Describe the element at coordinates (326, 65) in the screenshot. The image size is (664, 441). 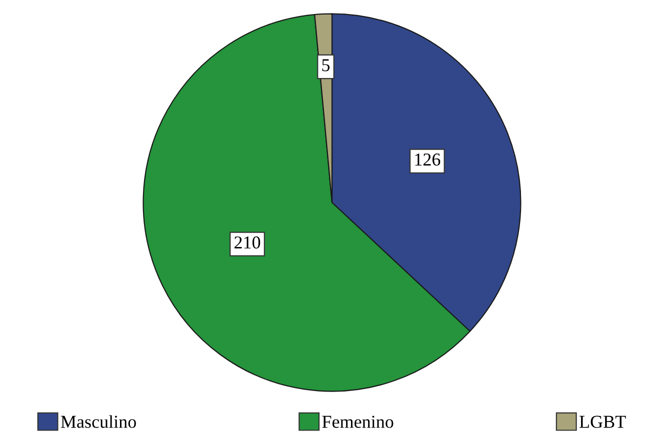
I see `data-label: 5` at that location.